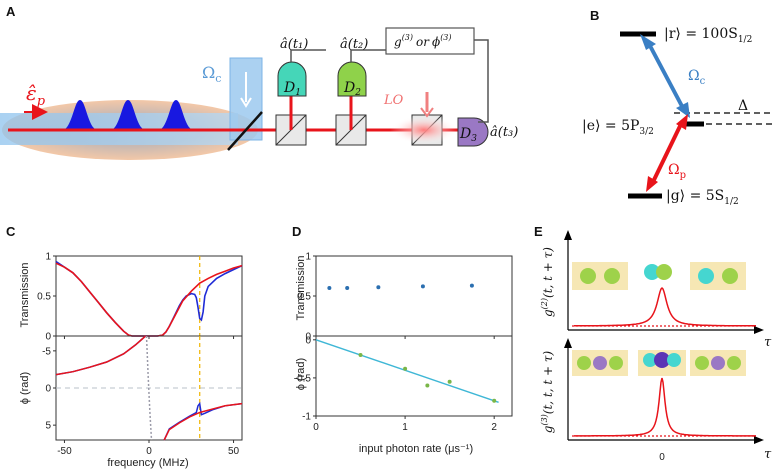 Image resolution: width=784 pixels, height=472 pixels. I want to click on d-top-plot: 00.51, so click(405, 297).